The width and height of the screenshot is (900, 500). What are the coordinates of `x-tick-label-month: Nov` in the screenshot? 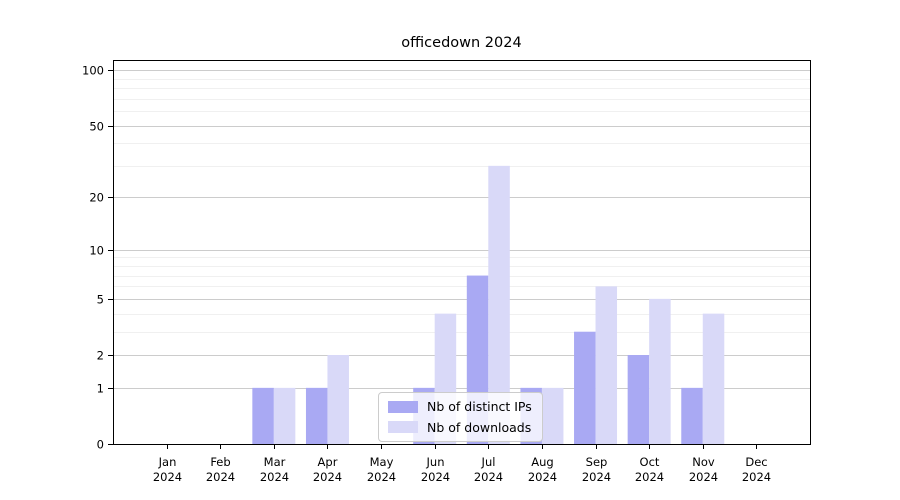 It's located at (703, 462).